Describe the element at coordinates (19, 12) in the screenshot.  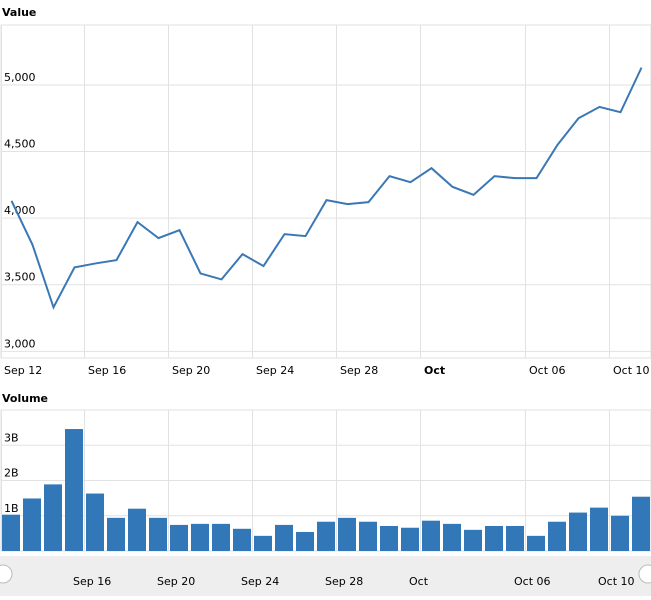
I see `value-title: Value` at that location.